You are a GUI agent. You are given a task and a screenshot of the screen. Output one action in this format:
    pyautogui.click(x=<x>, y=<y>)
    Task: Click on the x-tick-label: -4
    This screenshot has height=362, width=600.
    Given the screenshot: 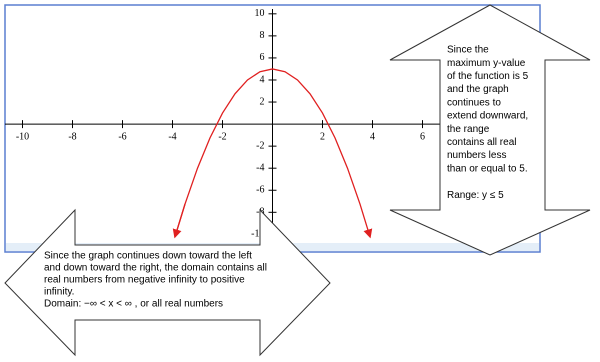 What is the action you would take?
    pyautogui.click(x=172, y=136)
    